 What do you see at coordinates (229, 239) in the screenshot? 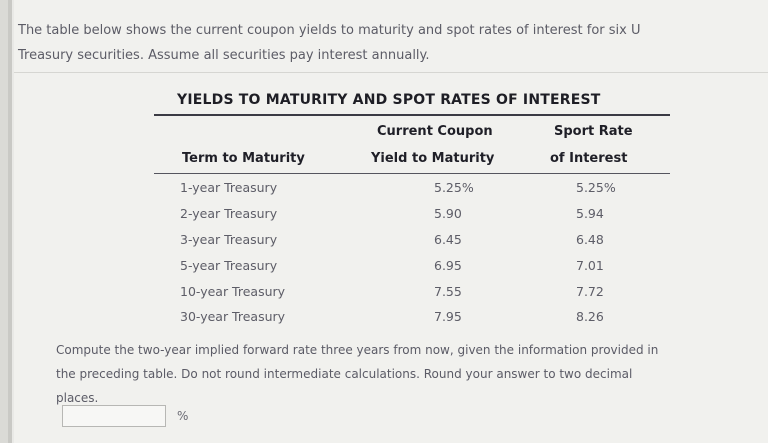
I see `term-cell: 3-year Treasury` at bounding box center [229, 239].